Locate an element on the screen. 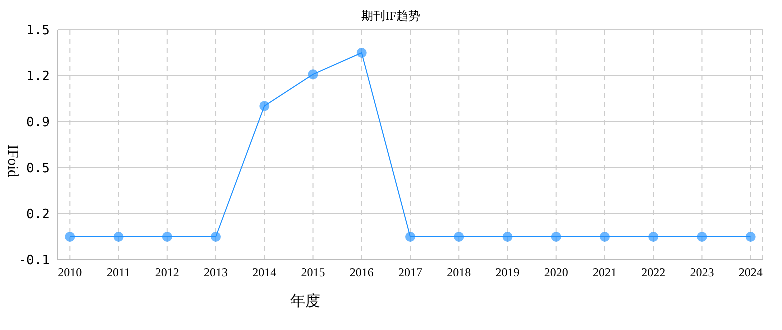  x-tick-label: 2017 is located at coordinates (410, 273).